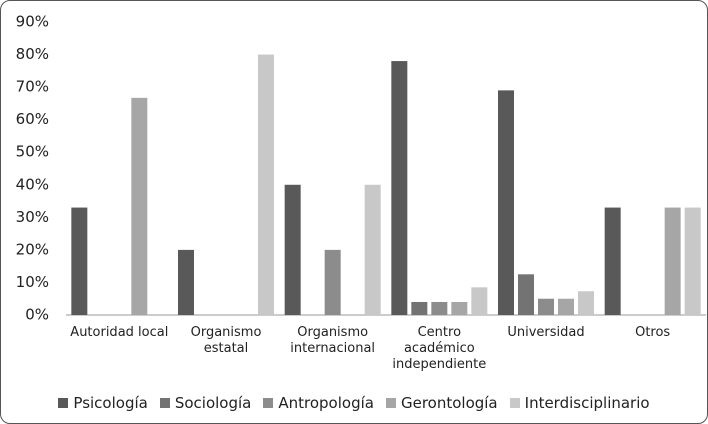 This screenshot has height=424, width=708. I want to click on y-tick-label: 50%, so click(32, 152).